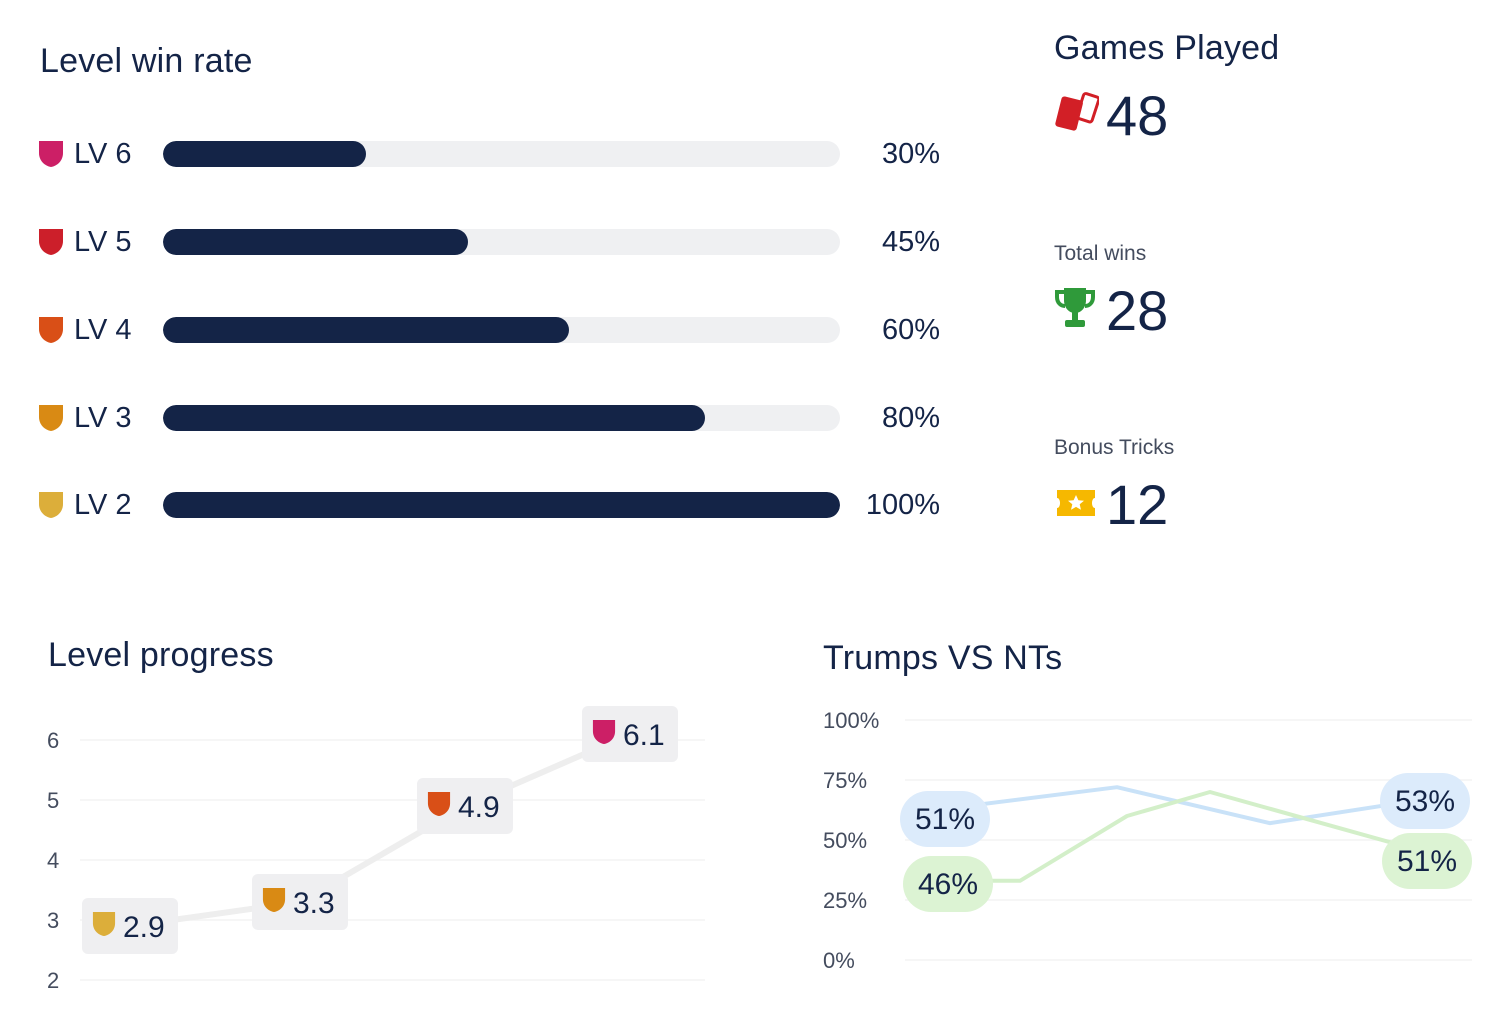 Image resolution: width=1509 pixels, height=1014 pixels. Describe the element at coordinates (1167, 48) in the screenshot. I see `games-played-label: Games Played` at that location.